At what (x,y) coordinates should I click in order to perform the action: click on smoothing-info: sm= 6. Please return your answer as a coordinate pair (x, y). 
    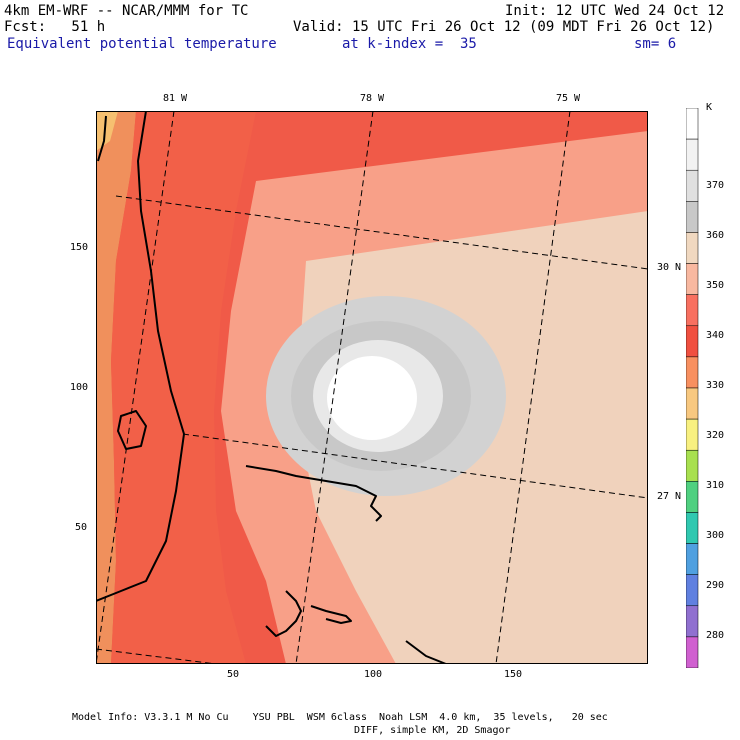
    Looking at the image, I should click on (655, 44).